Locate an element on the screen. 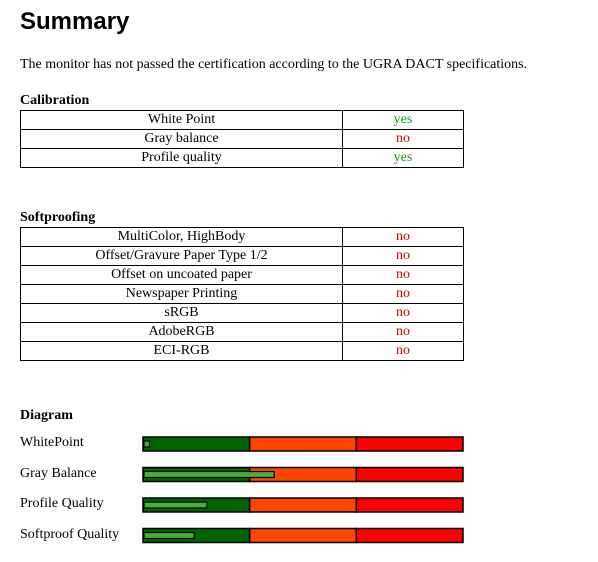  diagram-label: Softproof Quality is located at coordinates (70, 534).